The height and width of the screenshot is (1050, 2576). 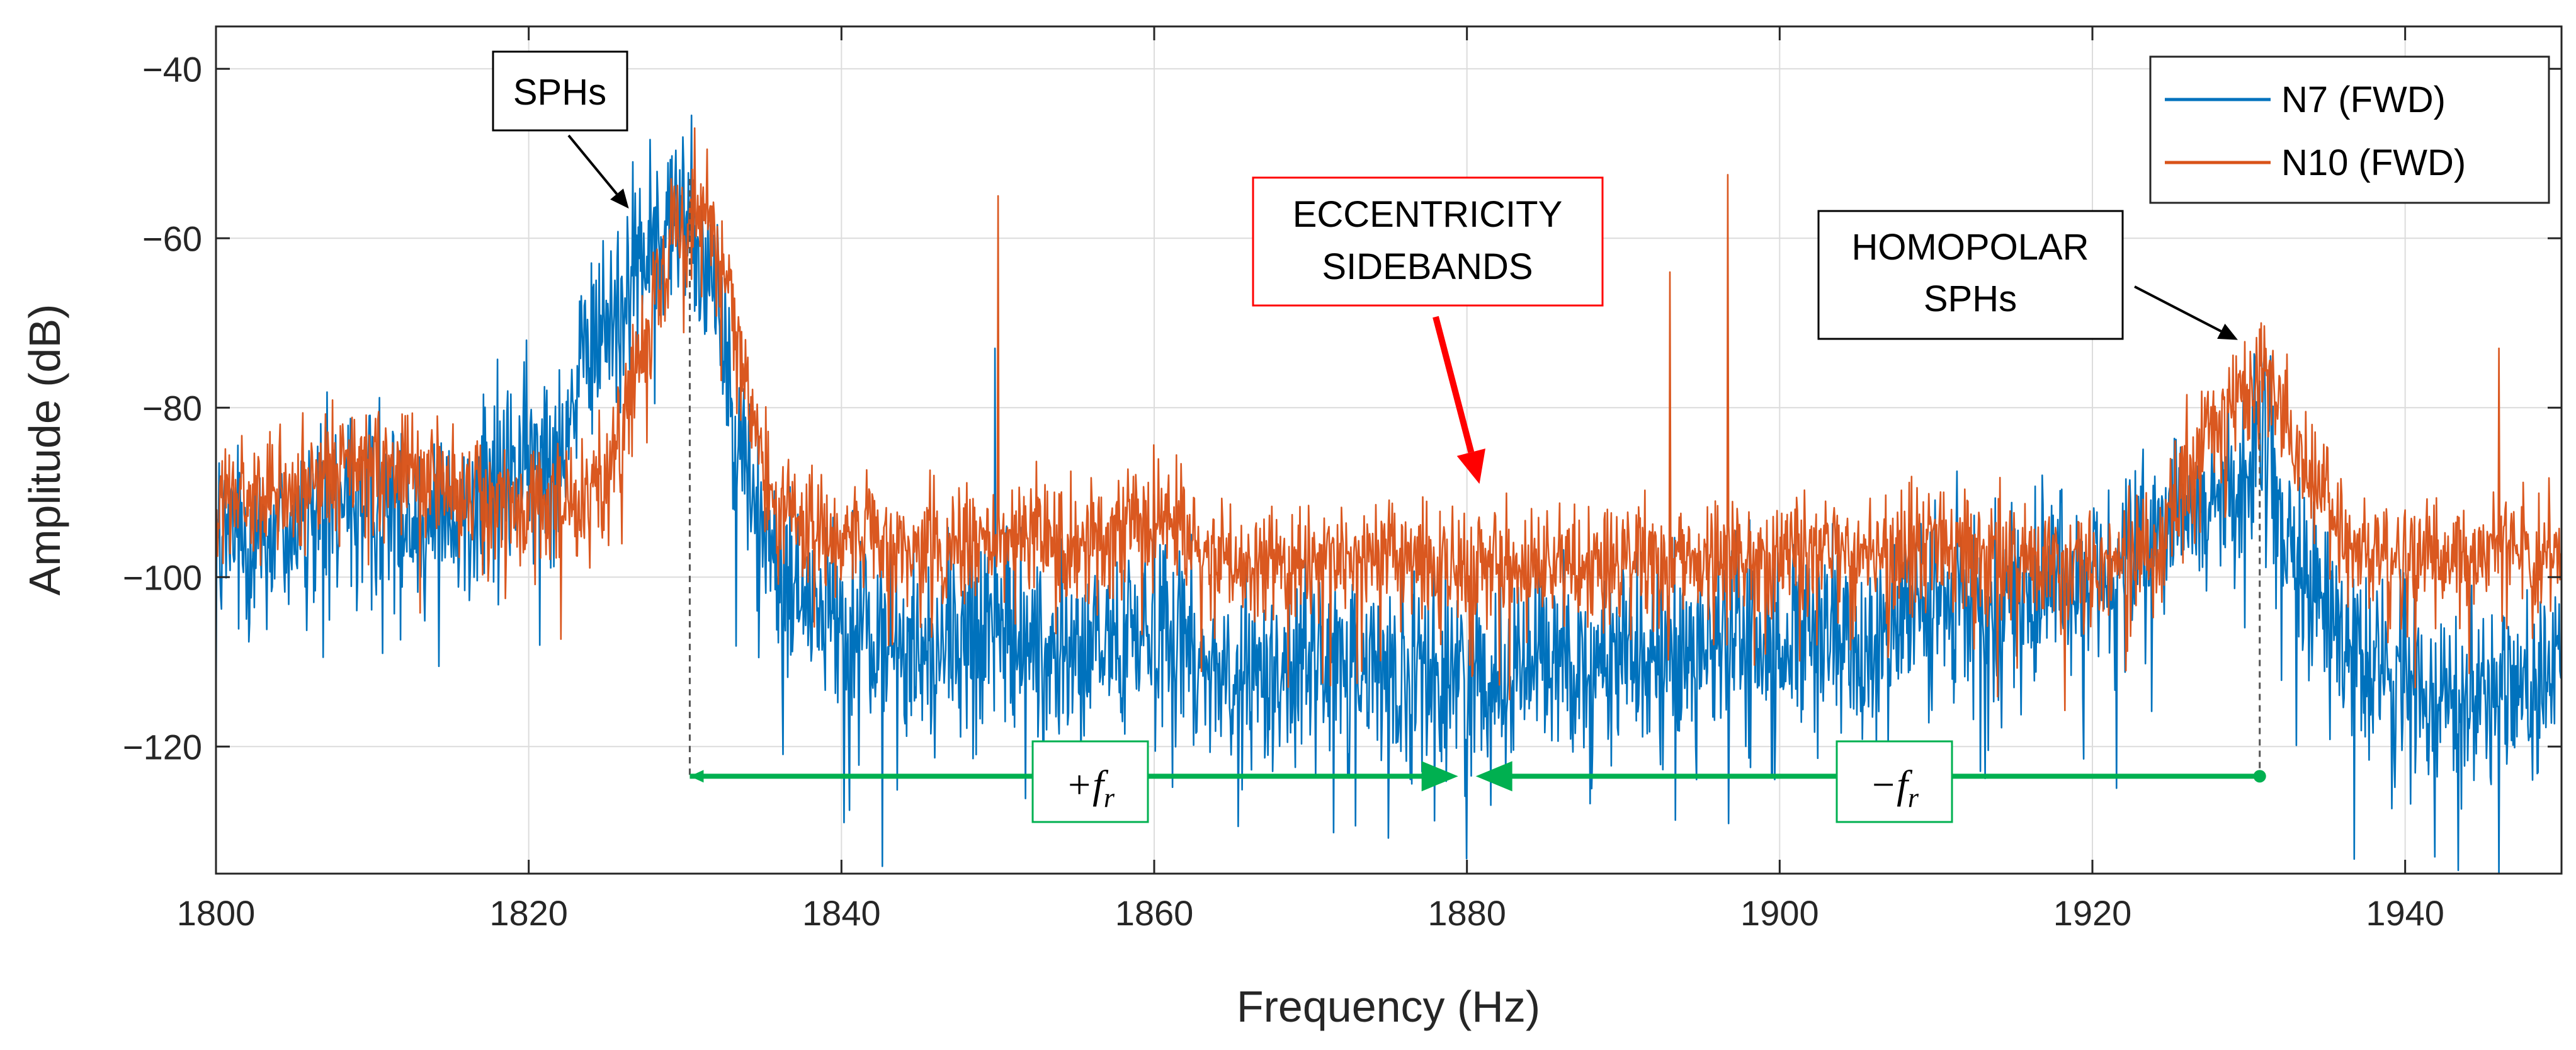 I want to click on plus-fr-main: +f, so click(x=1087, y=785).